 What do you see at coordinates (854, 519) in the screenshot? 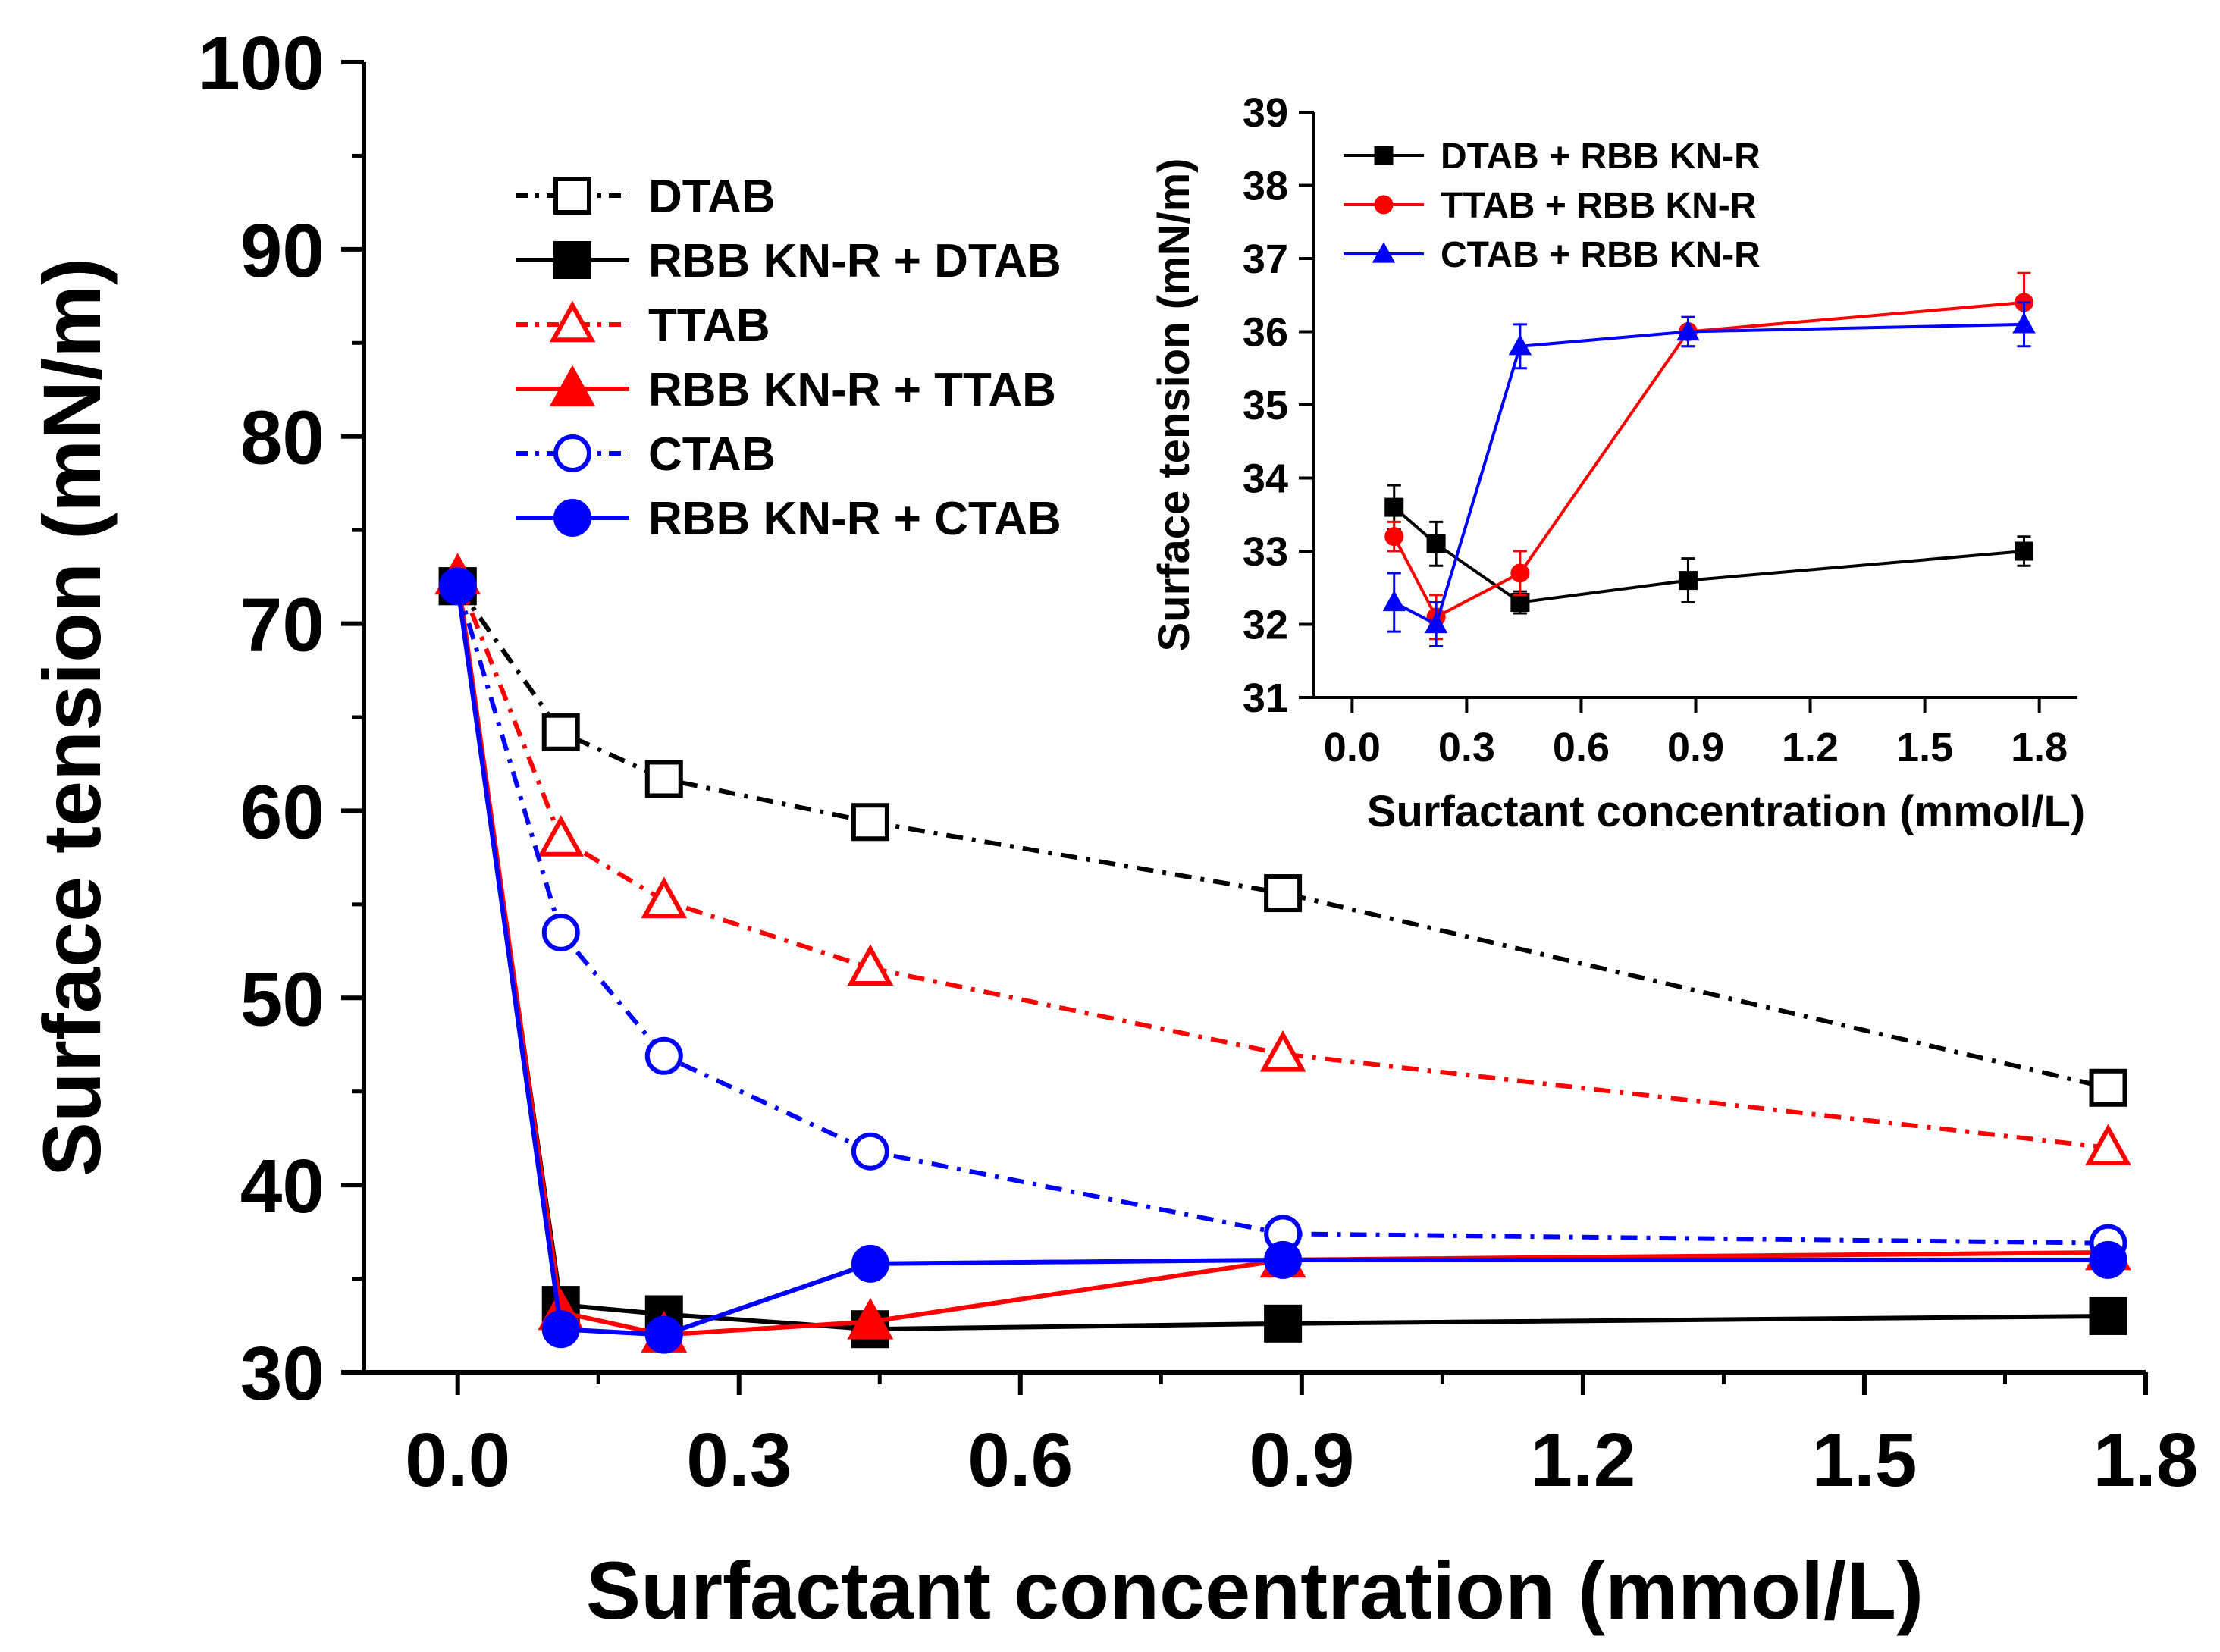
I see `legend-label: RBB KN-R + CTAB` at bounding box center [854, 519].